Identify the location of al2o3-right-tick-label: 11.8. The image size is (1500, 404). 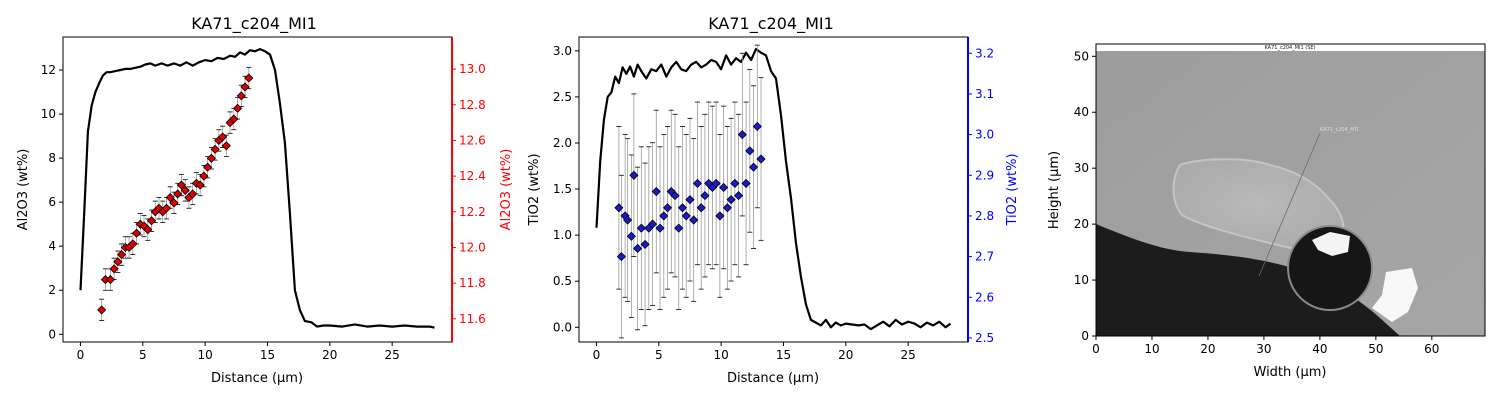
(472, 283).